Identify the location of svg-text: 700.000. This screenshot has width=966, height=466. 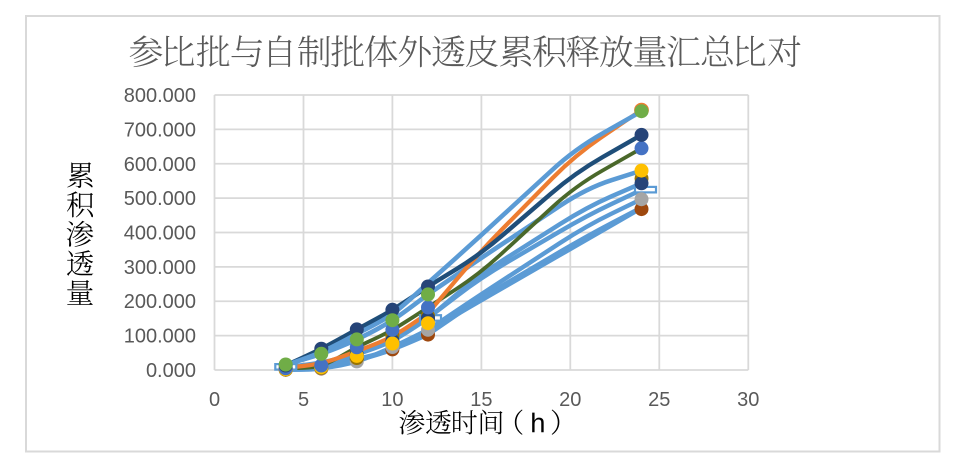
(160, 130).